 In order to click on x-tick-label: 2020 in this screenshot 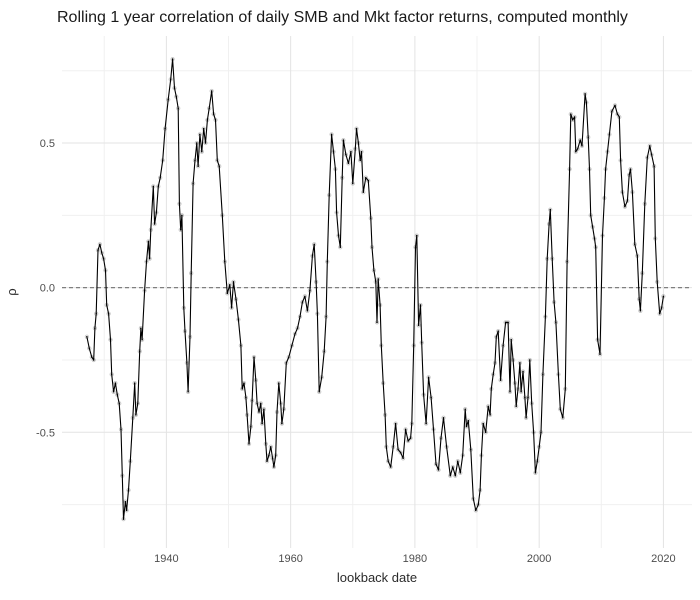, I will do `click(663, 559)`.